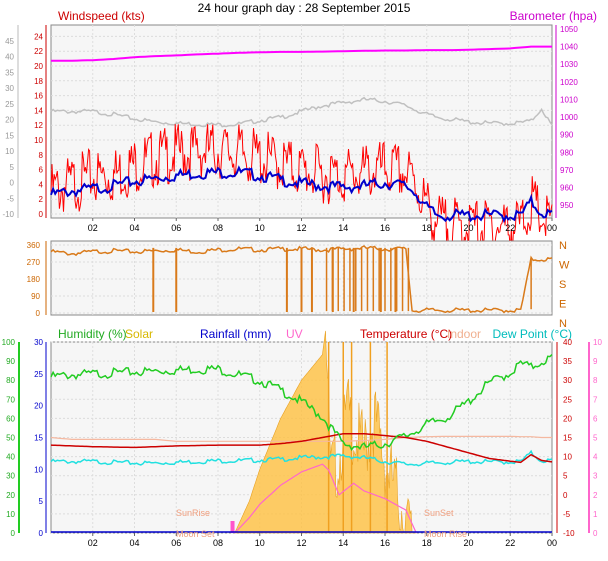  I want to click on uv-tick-label: 10, so click(597, 342).